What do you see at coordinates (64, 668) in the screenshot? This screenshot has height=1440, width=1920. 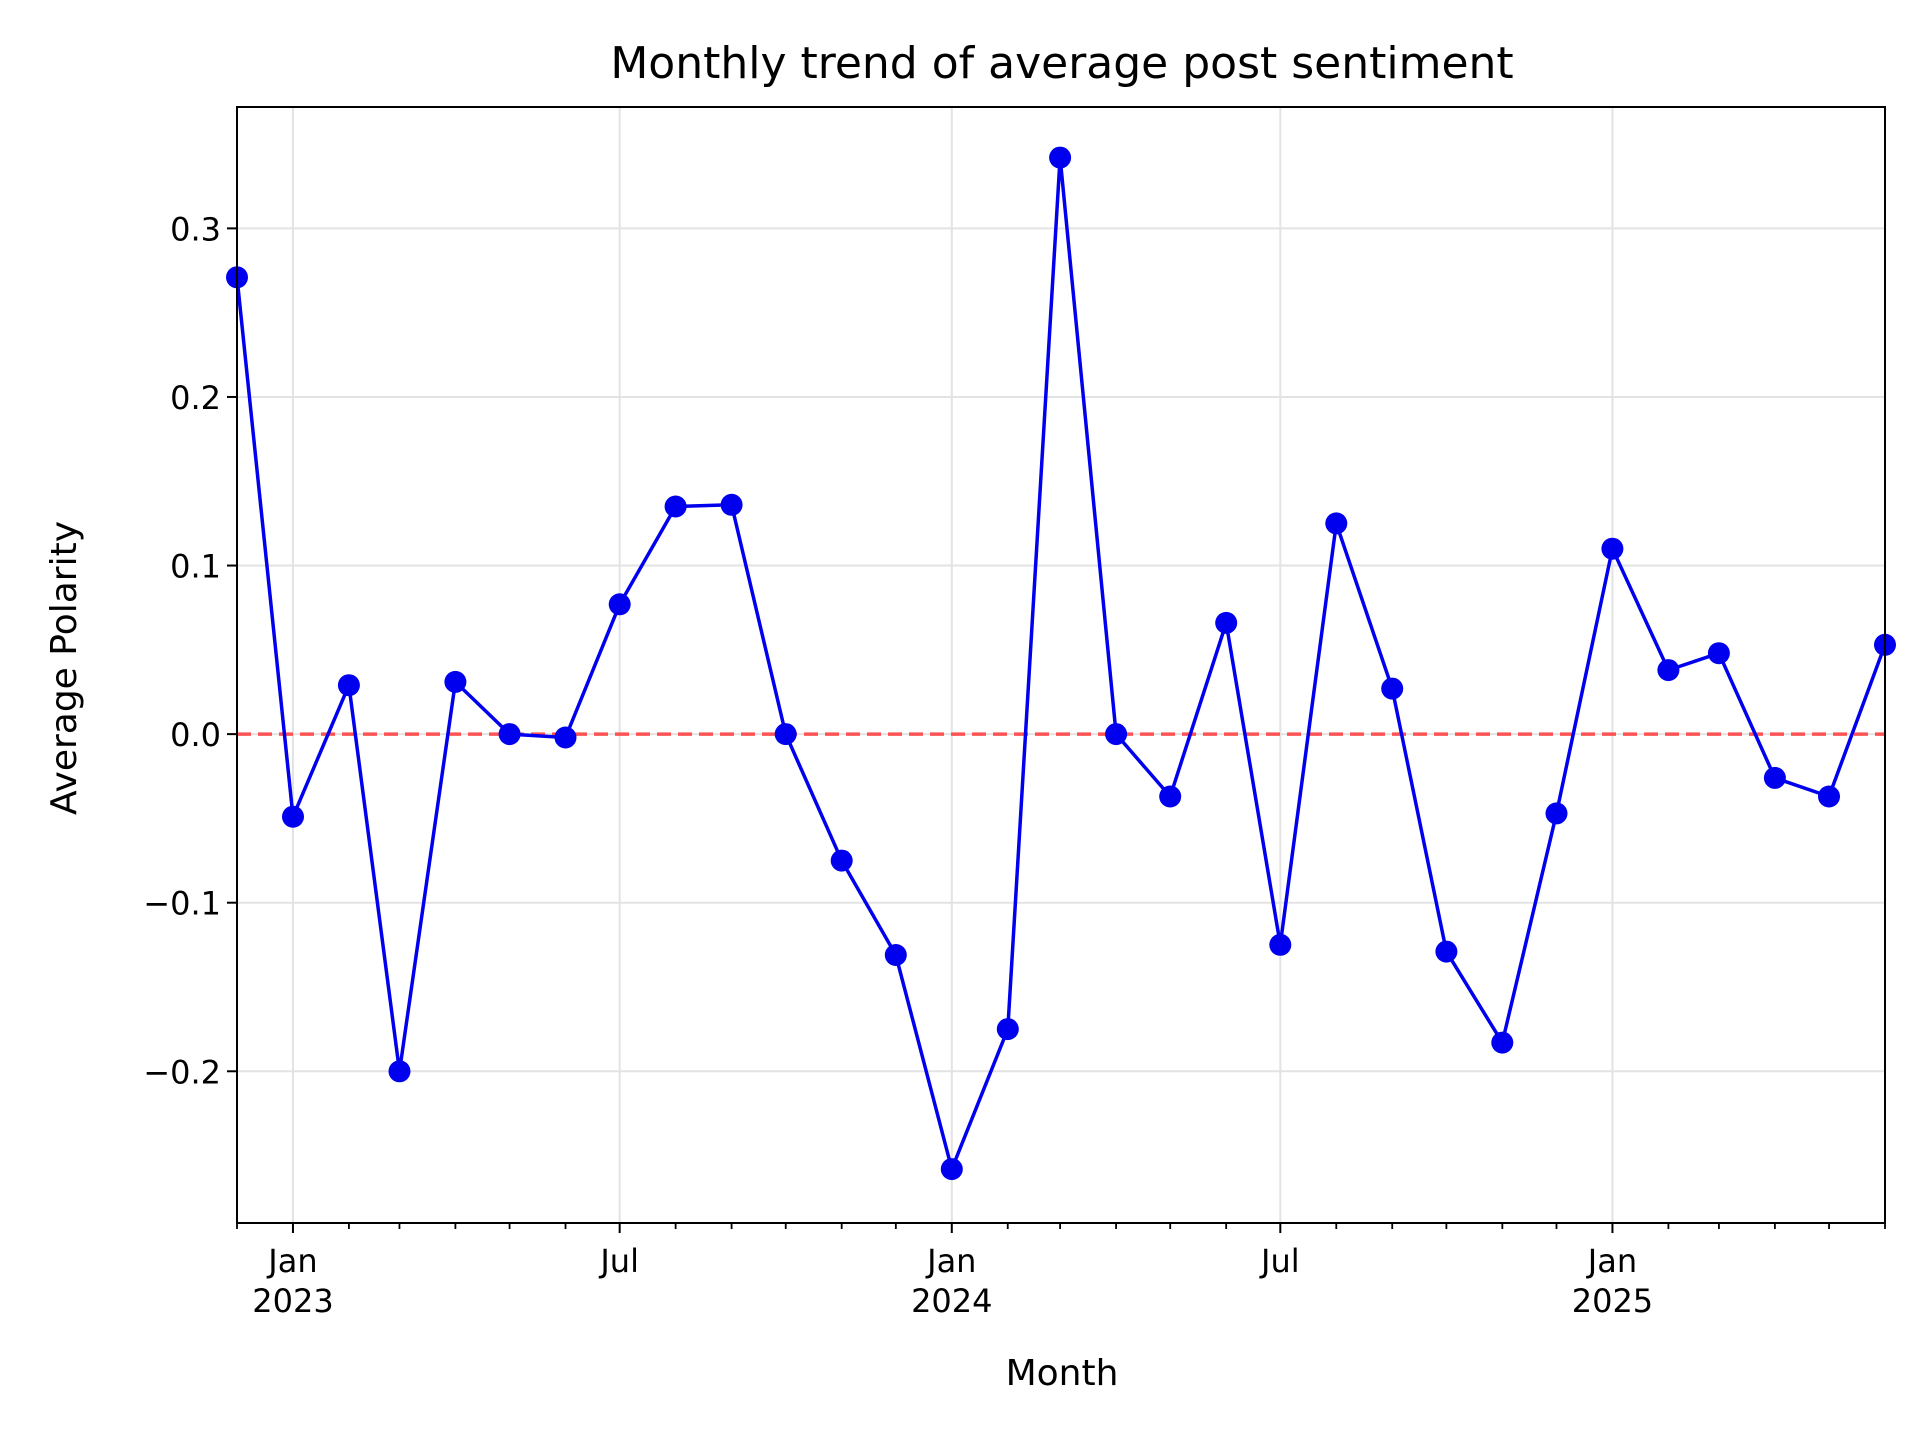 I see `y-axis-label: Average Polarity` at bounding box center [64, 668].